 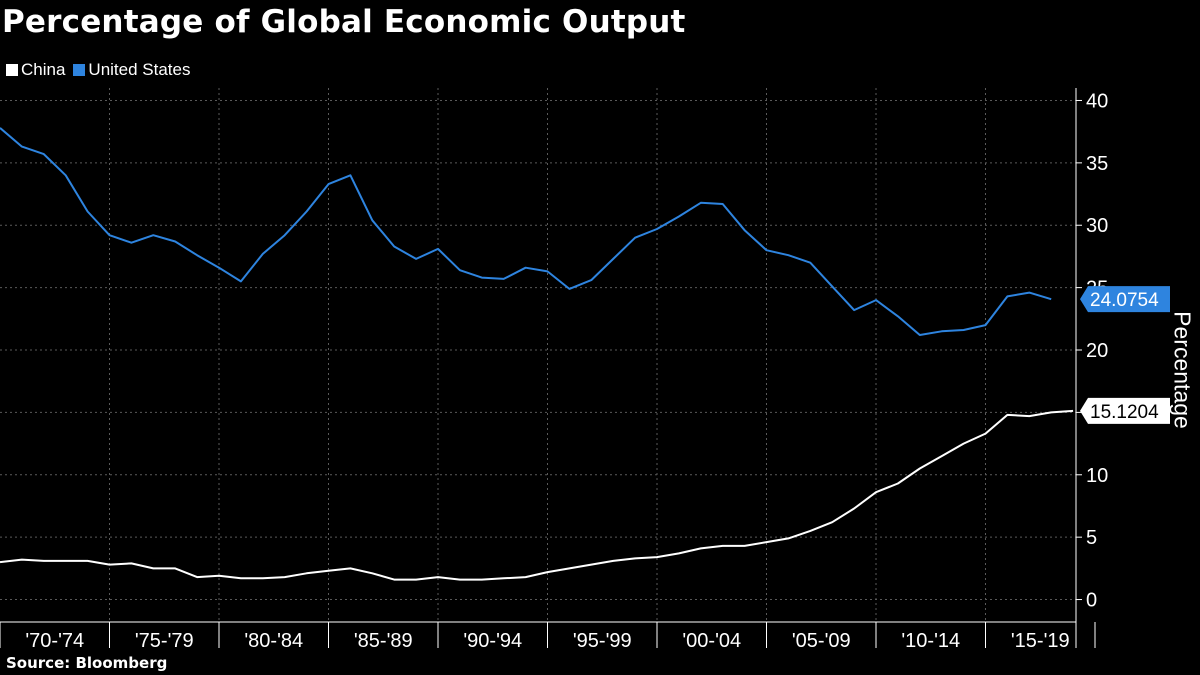 I want to click on end-label-united-states: 24.0754, so click(x=1124, y=300).